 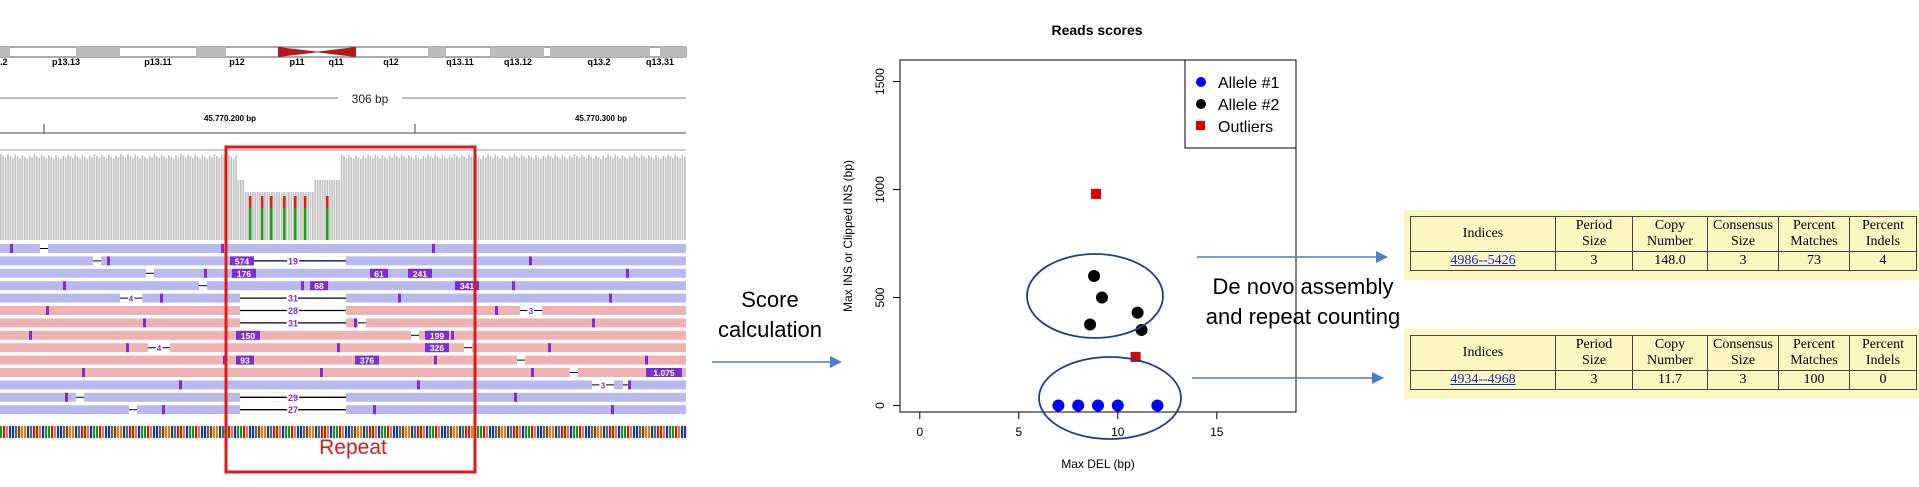 What do you see at coordinates (284, 224) in the screenshot?
I see `mismatch-bar` at bounding box center [284, 224].